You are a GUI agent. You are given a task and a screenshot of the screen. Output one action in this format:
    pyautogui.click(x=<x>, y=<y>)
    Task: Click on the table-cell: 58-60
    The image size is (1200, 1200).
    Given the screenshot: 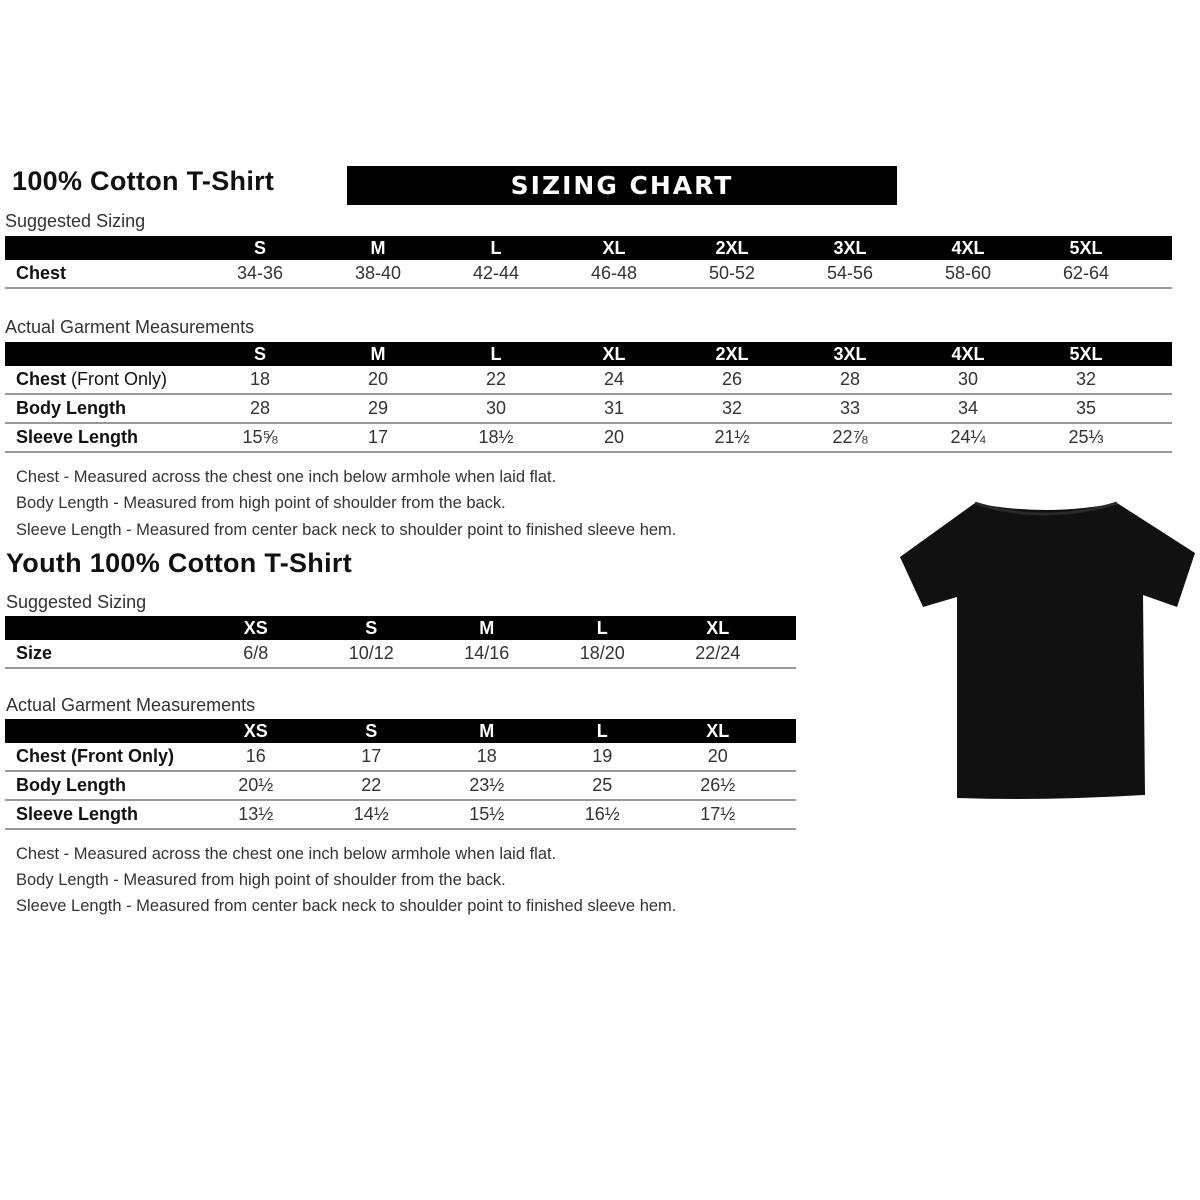 What is the action you would take?
    pyautogui.click(x=968, y=274)
    